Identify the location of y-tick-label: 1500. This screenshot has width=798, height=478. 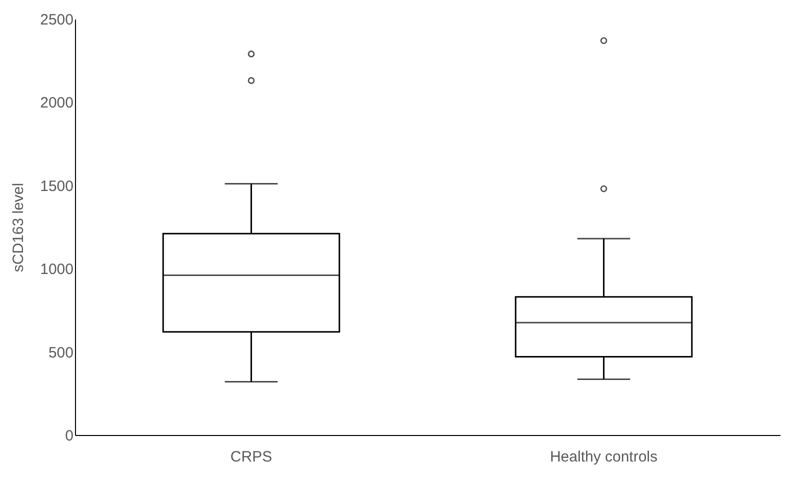
(57, 186).